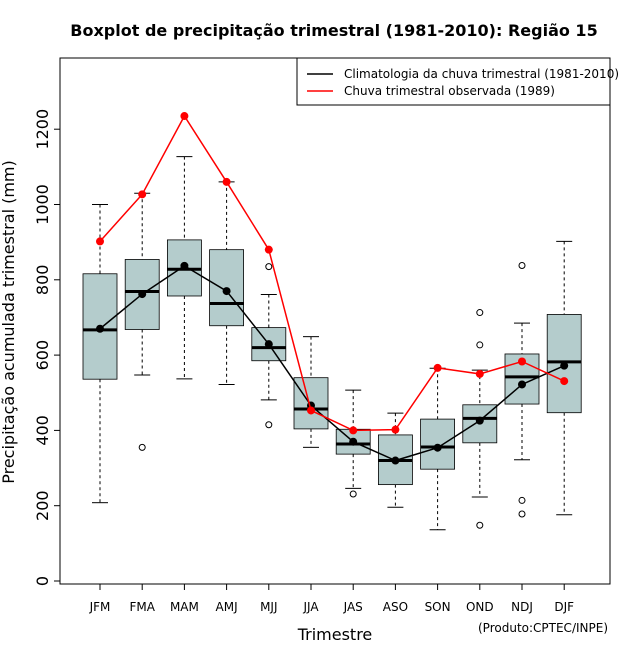  What do you see at coordinates (395, 460) in the screenshot?
I see `climatology-point-ASO` at bounding box center [395, 460].